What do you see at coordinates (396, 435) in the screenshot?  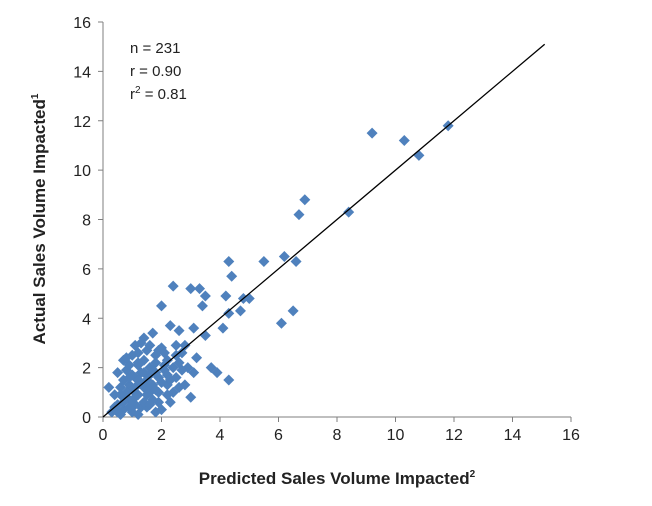 I see `x-tick-label: 10` at bounding box center [396, 435].